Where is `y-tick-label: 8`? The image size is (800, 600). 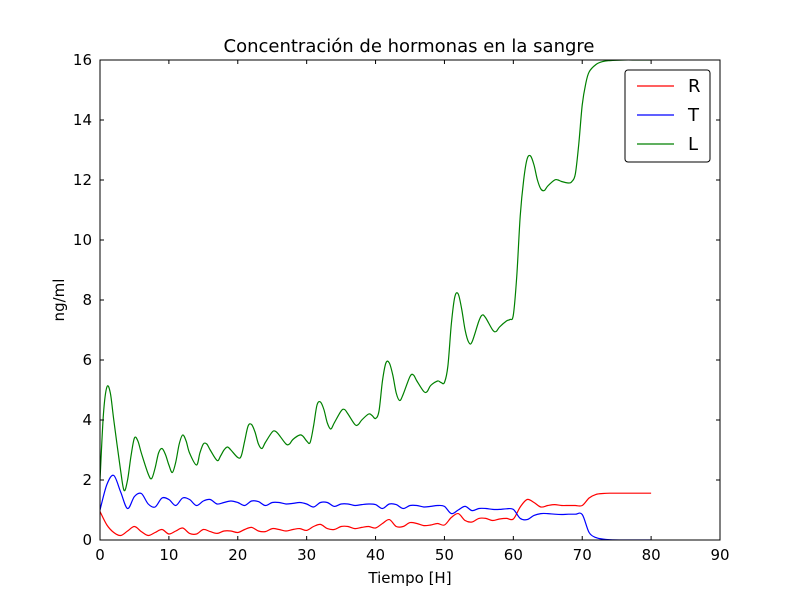
y-tick-label: 8 is located at coordinates (87, 300).